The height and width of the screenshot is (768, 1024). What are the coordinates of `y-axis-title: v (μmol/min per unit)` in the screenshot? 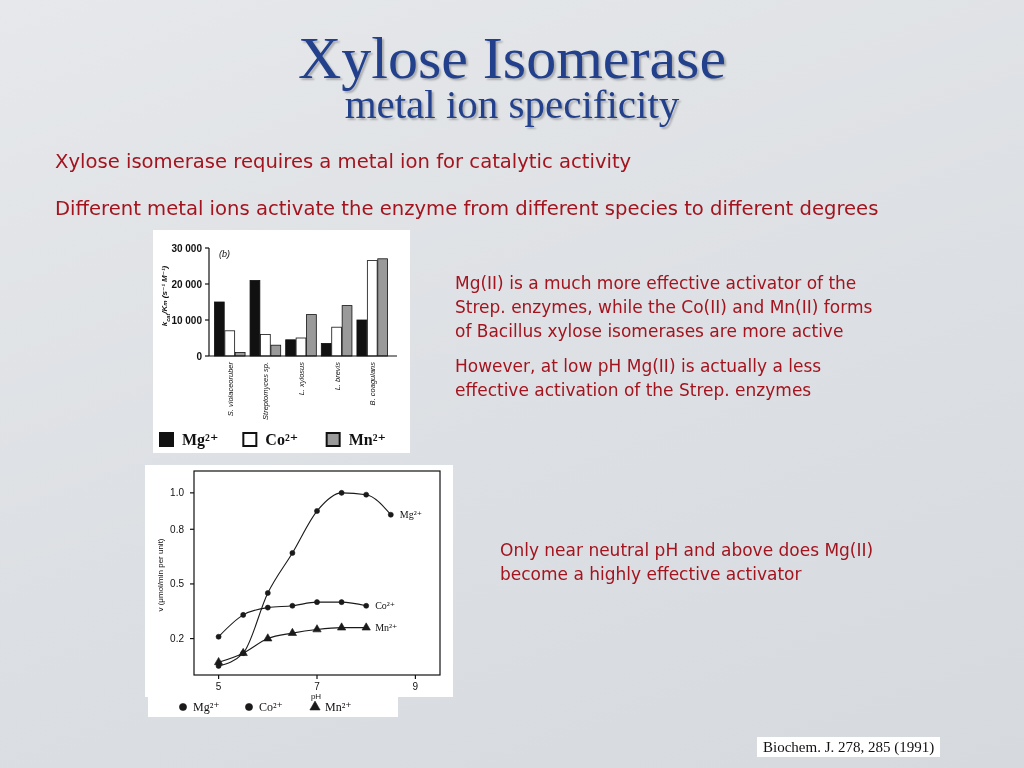 It's located at (160, 575).